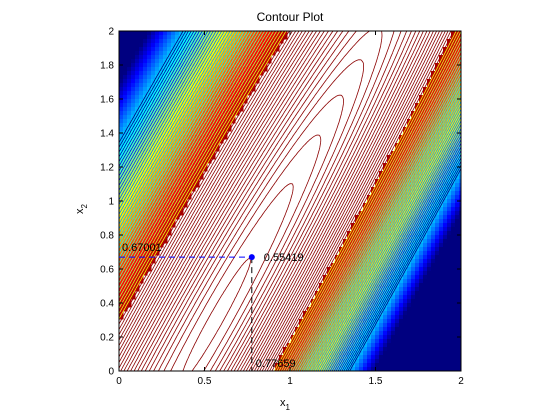 The image size is (560, 419). Describe the element at coordinates (284, 258) in the screenshot. I see `annotation-z-value: 0.55419` at that location.